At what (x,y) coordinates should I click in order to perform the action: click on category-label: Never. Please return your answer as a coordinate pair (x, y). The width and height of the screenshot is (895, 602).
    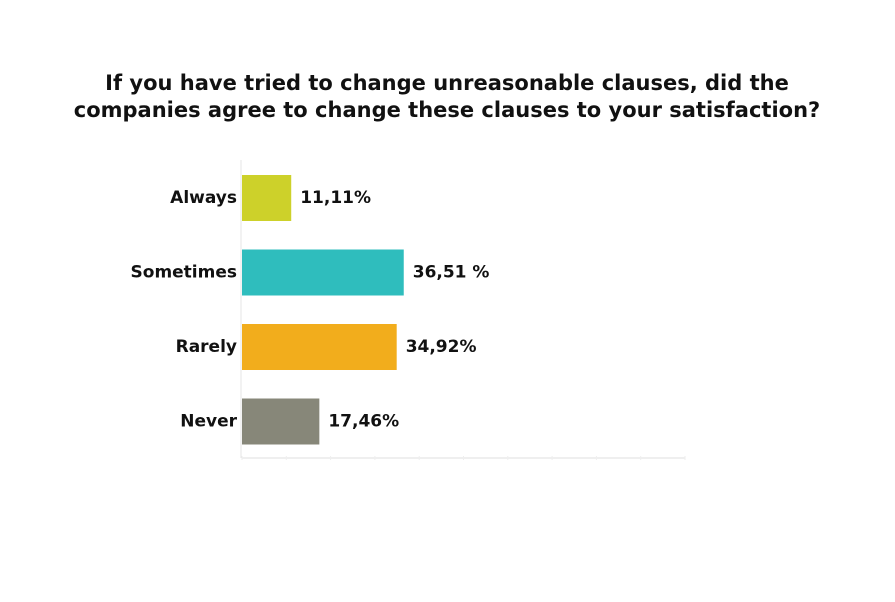
    Looking at the image, I should click on (208, 422).